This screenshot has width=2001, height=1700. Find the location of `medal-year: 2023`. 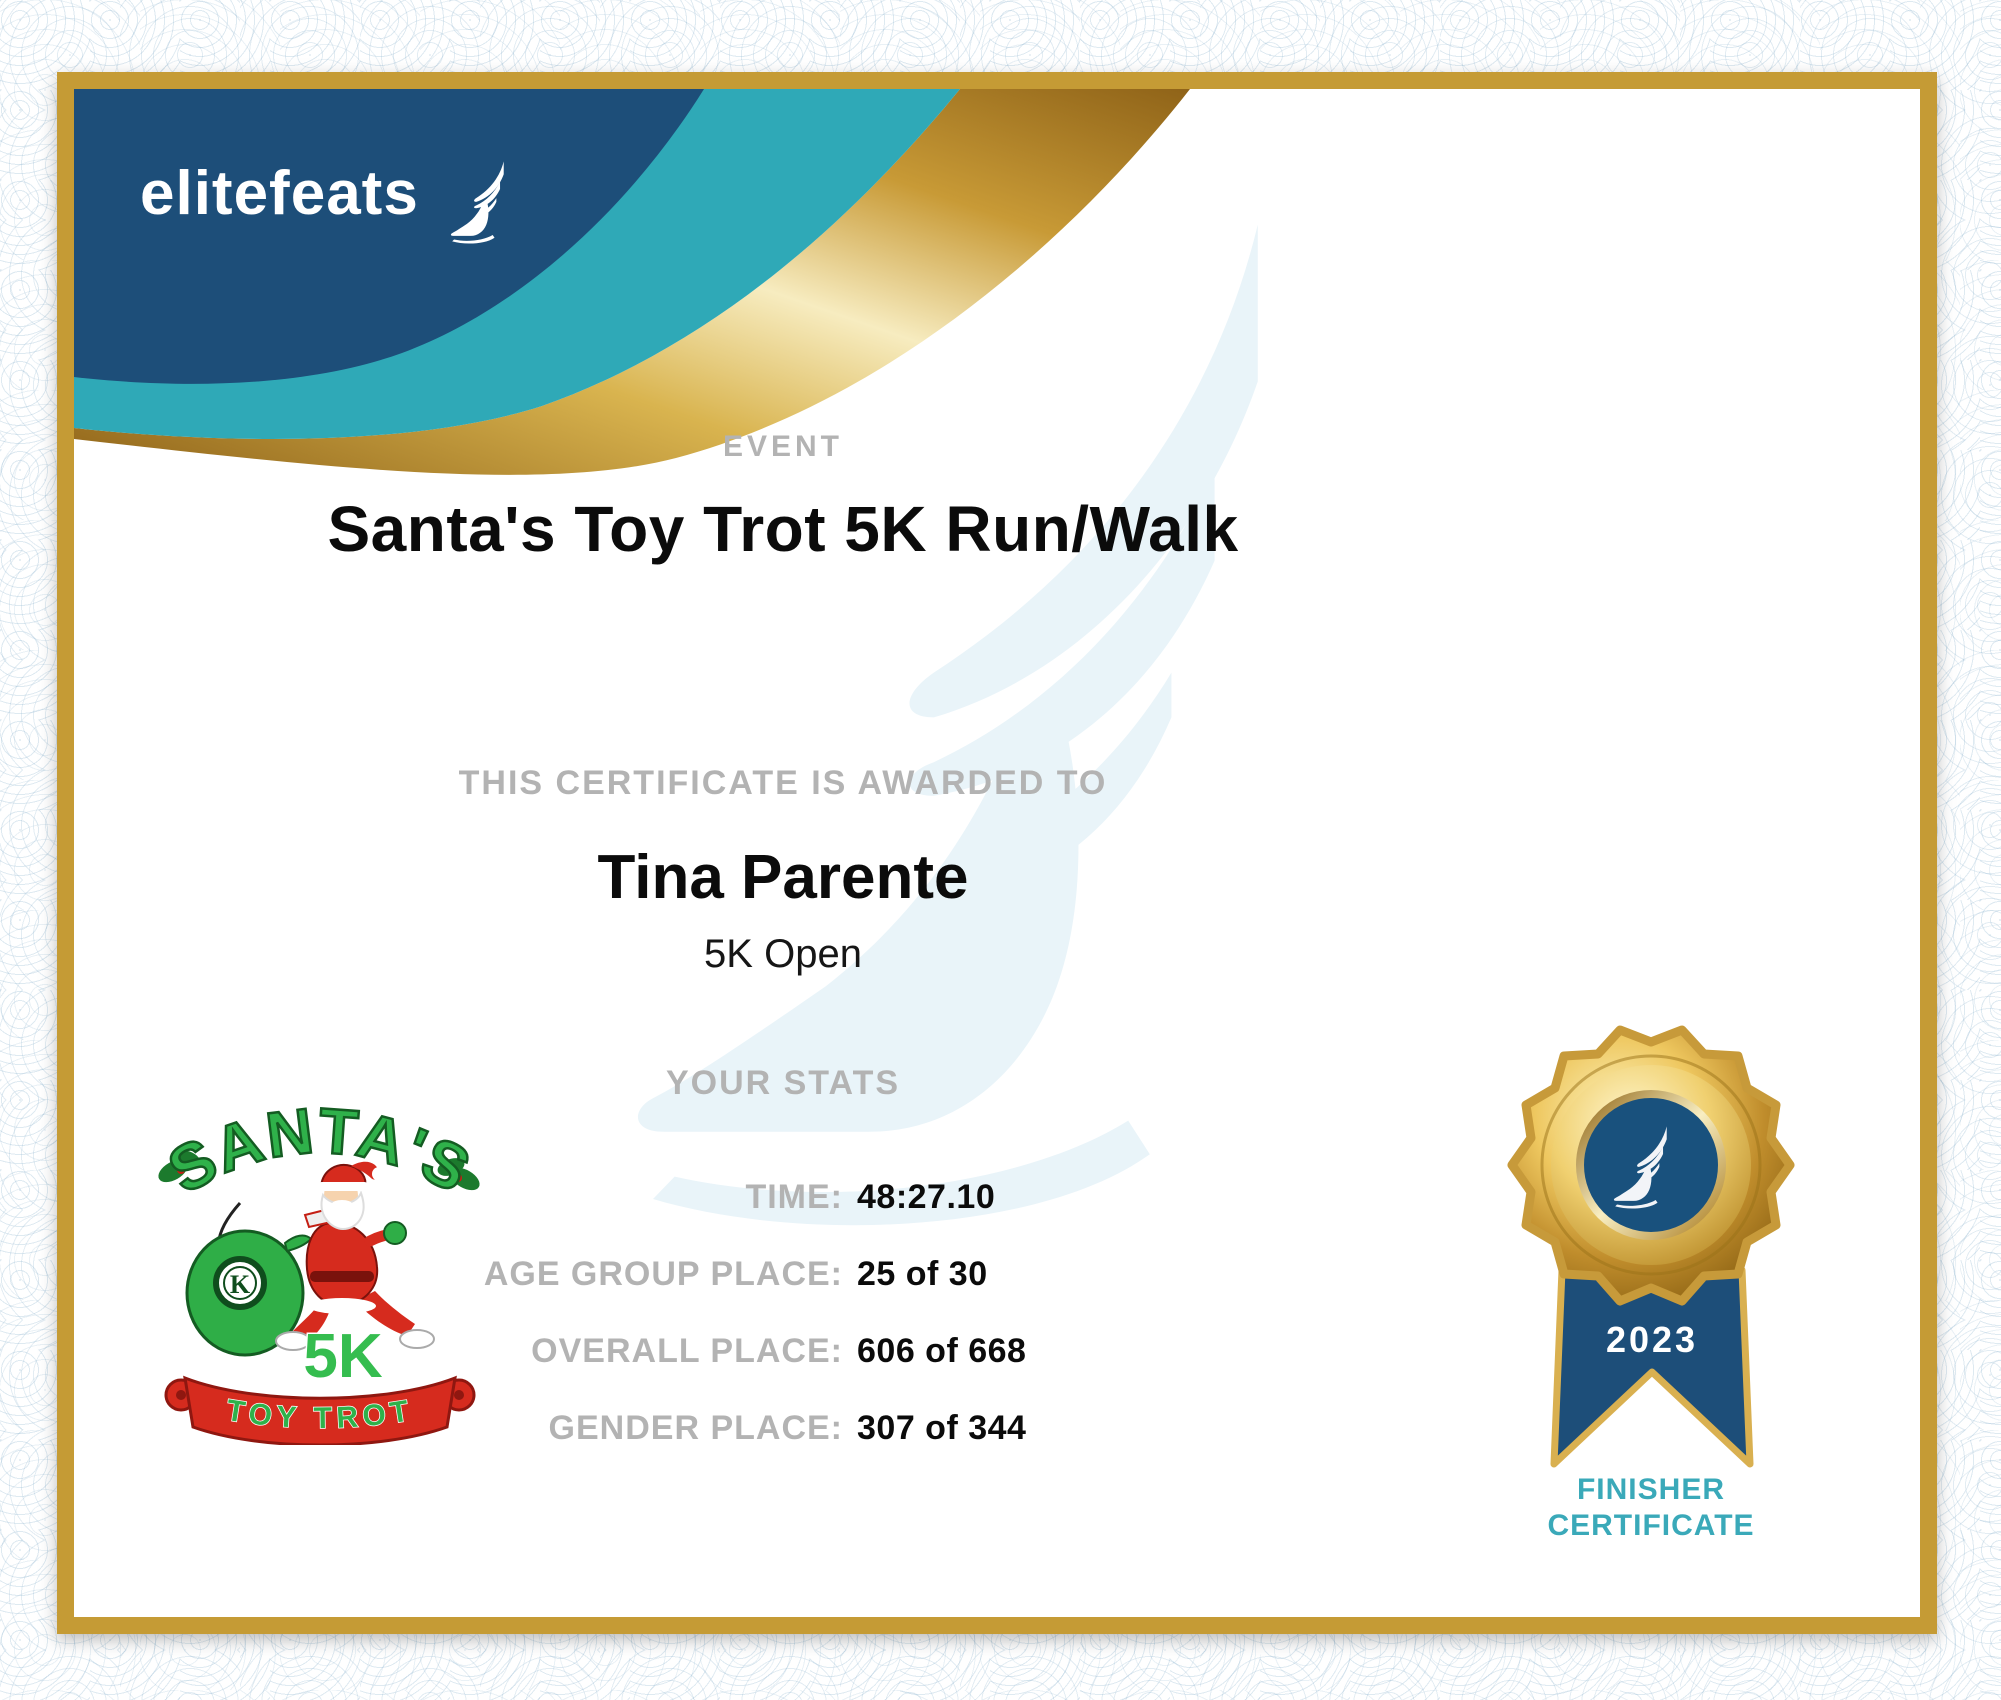

medal-year: 2023 is located at coordinates (1652, 1339).